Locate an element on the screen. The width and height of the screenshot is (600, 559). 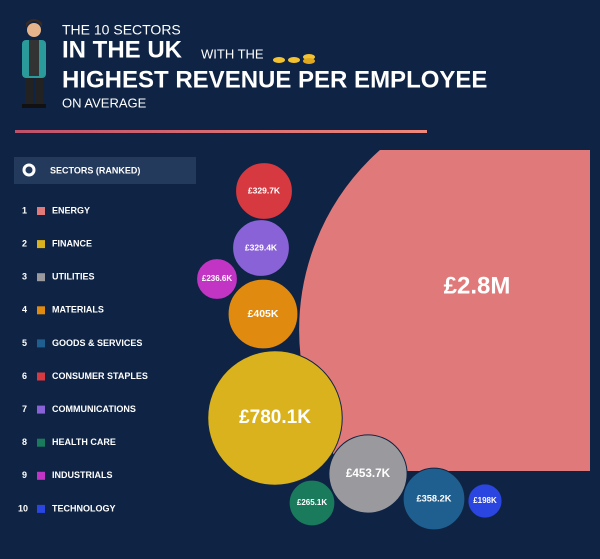
legend-label: HEALTH CARE is located at coordinates (84, 442).